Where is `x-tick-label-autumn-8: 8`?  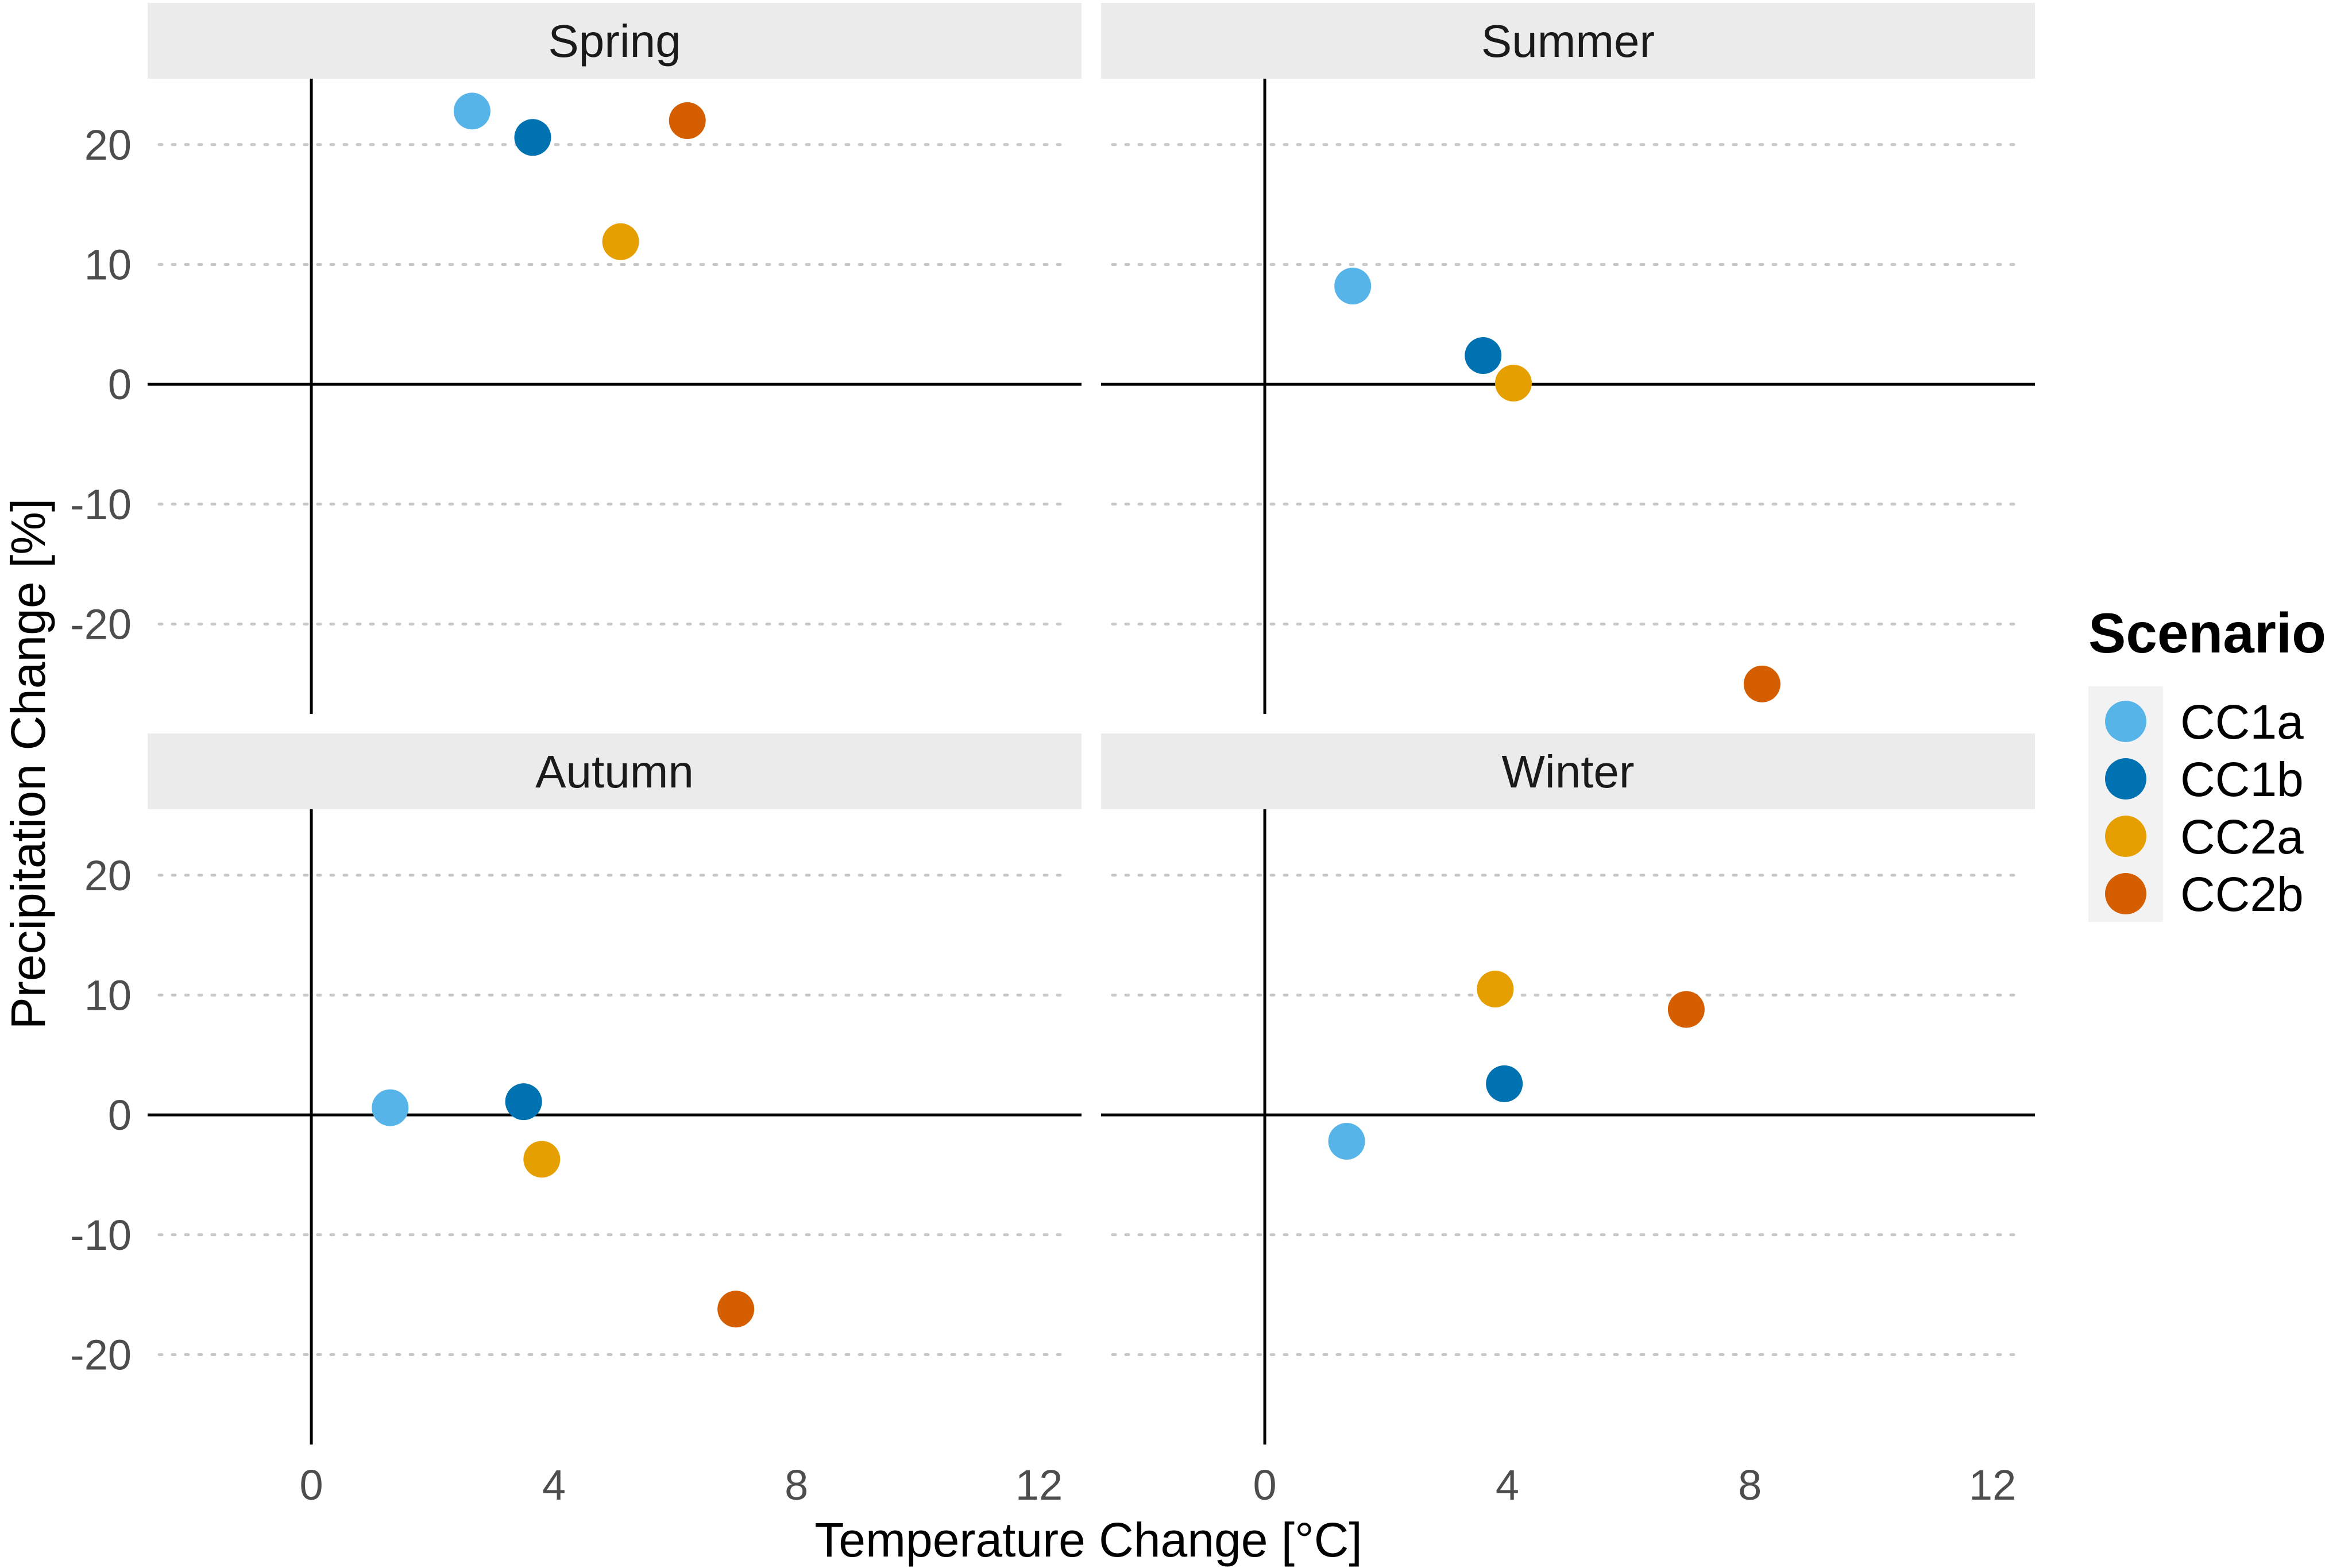
x-tick-label-autumn-8: 8 is located at coordinates (796, 1485).